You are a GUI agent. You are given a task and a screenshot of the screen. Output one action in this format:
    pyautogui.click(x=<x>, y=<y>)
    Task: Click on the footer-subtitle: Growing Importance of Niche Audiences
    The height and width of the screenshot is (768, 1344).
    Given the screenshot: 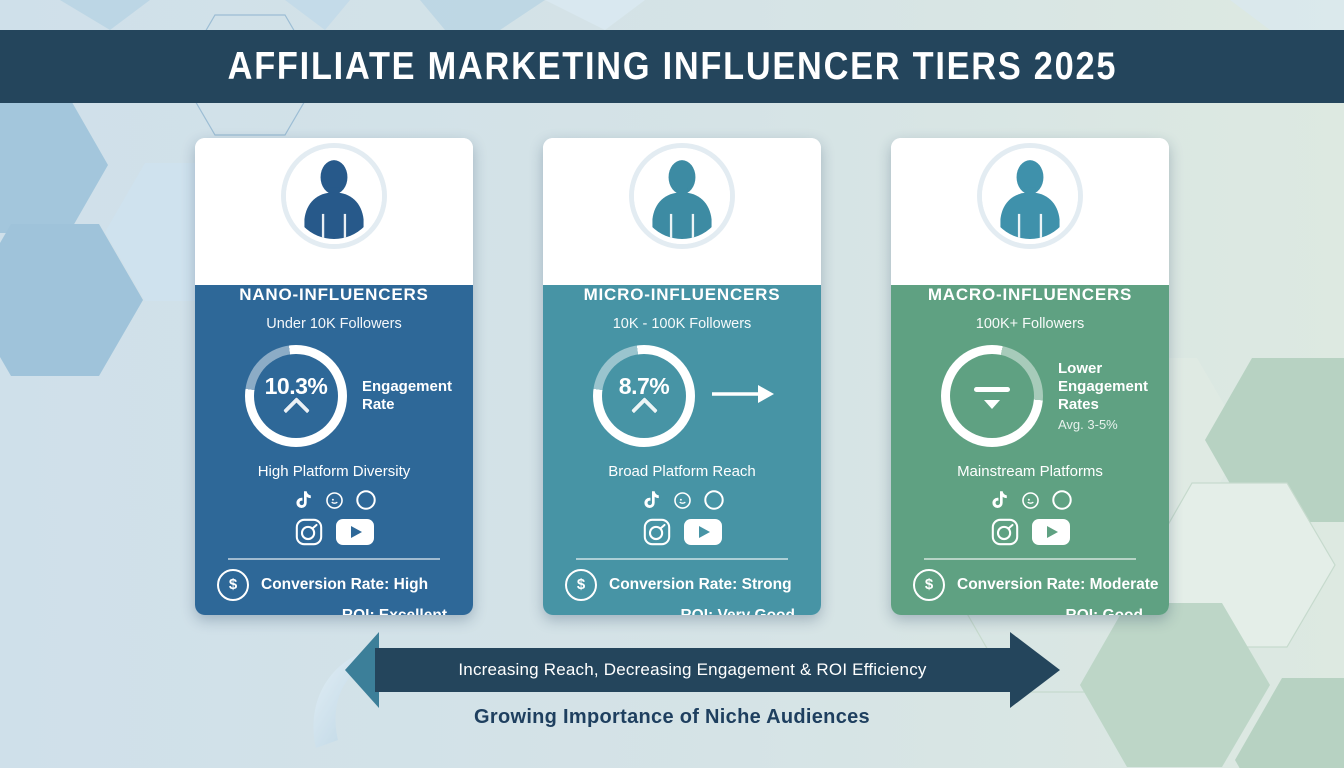 What is the action you would take?
    pyautogui.click(x=672, y=717)
    